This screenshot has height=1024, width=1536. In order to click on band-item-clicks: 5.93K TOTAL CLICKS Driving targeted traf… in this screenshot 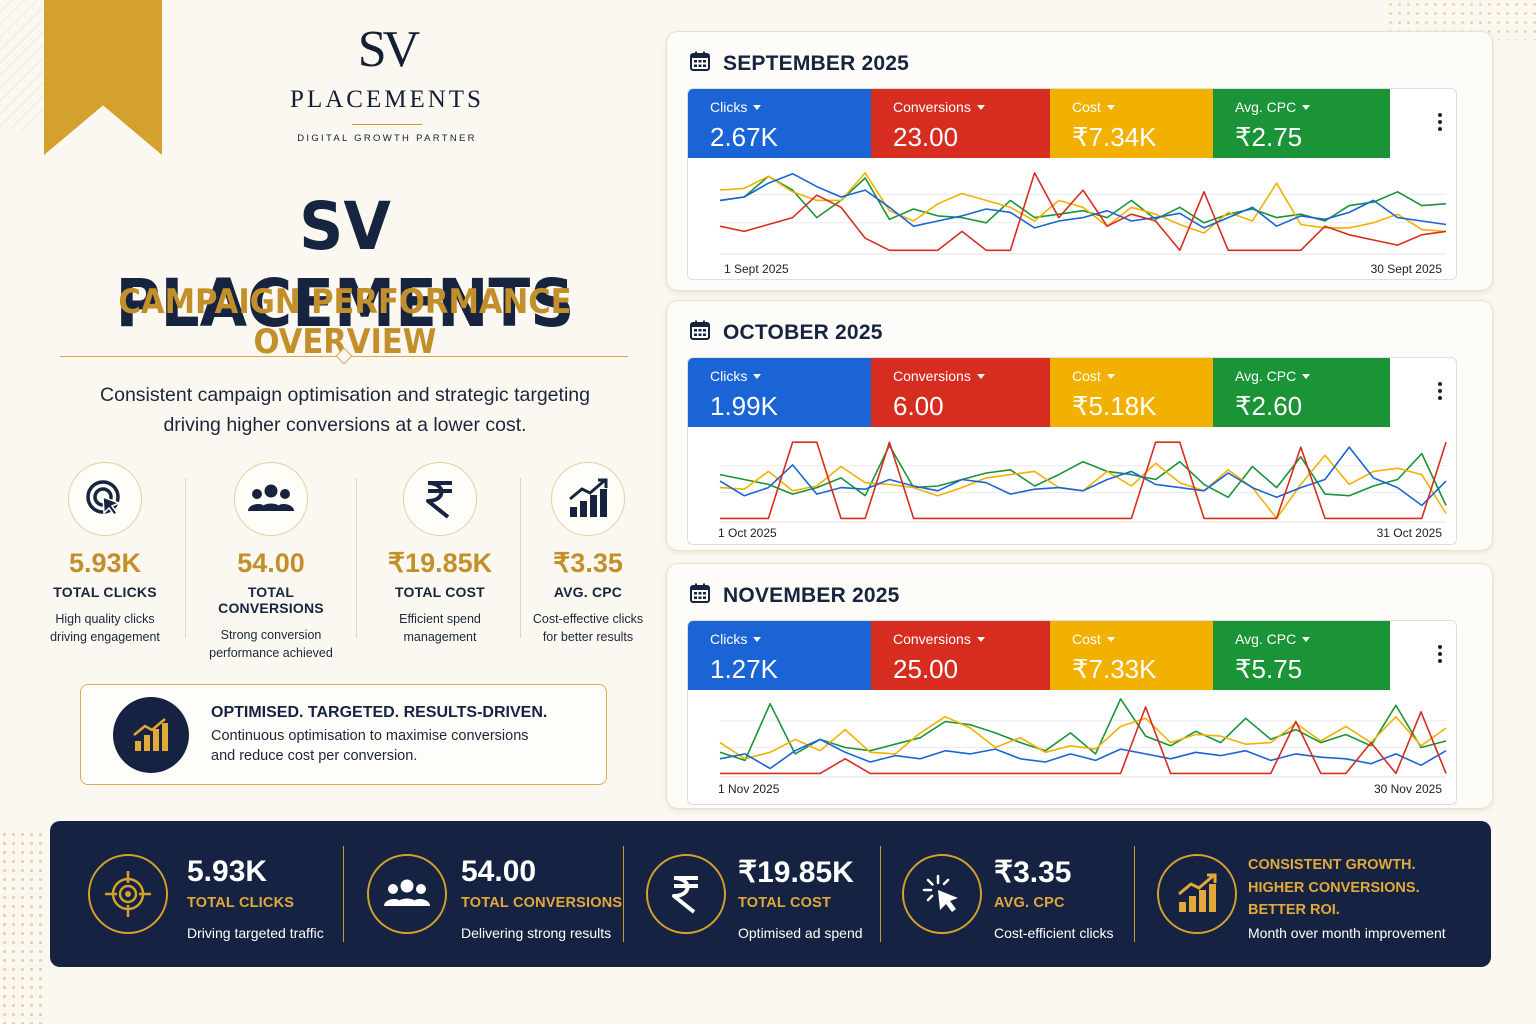, I will do `click(228, 894)`.